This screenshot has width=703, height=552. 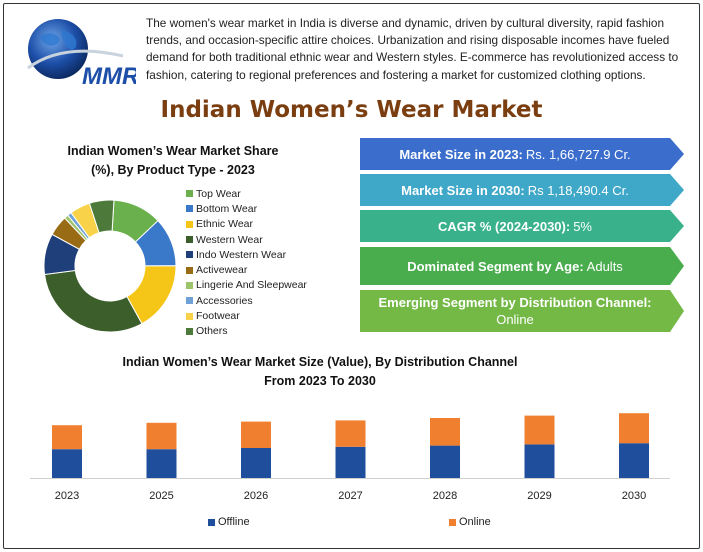 What do you see at coordinates (539, 496) in the screenshot?
I see `x-tick-label: 2029` at bounding box center [539, 496].